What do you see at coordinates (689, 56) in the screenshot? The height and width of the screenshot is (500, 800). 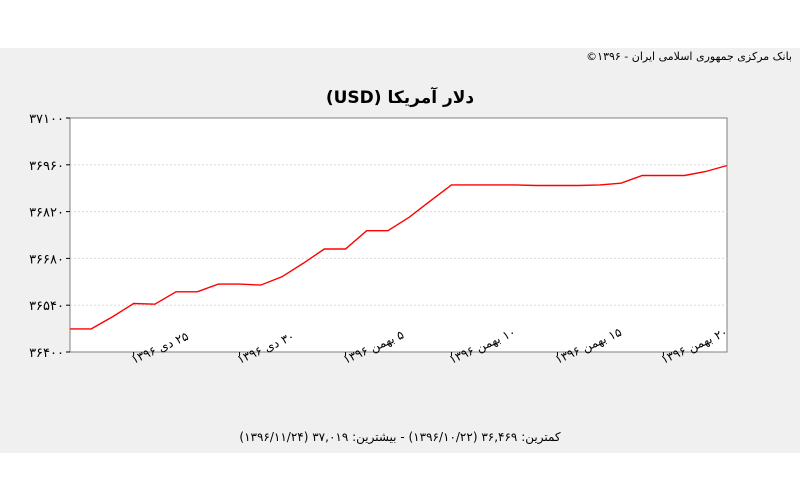 I see `copyright-text: بانک مرکزی جمهوری اسلامی ایران - ۱۳۹۶©` at bounding box center [689, 56].